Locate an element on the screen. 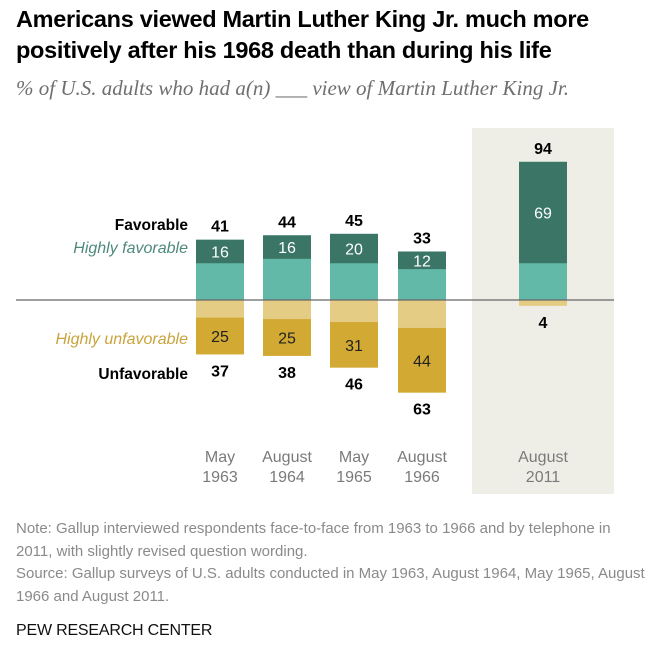 The width and height of the screenshot is (659, 648). label-highly-unfavorable: 31 is located at coordinates (354, 346).